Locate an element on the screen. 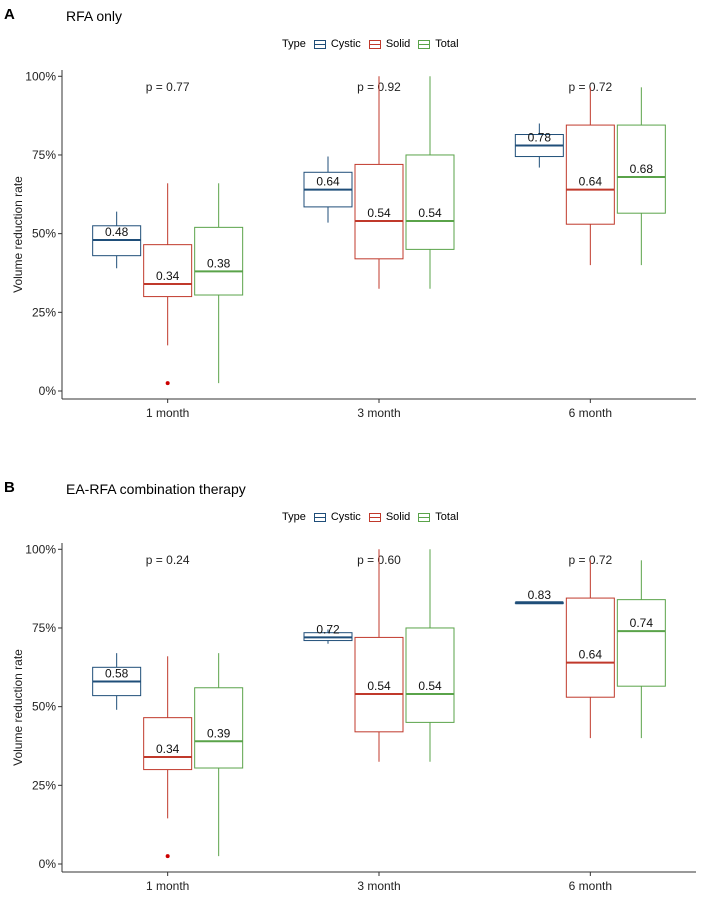 The image size is (702, 924). p-value-label: p = 0.77 is located at coordinates (168, 87).